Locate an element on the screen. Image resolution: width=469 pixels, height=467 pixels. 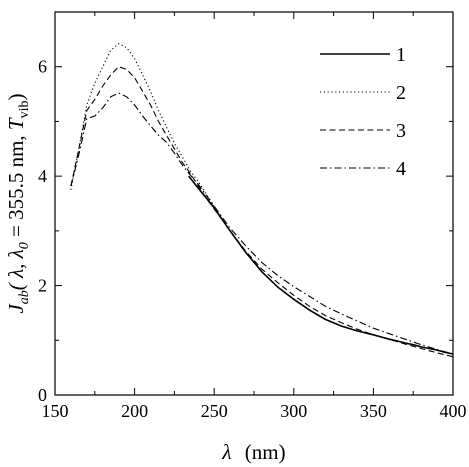
x-tick-label: 300 is located at coordinates (293, 411).